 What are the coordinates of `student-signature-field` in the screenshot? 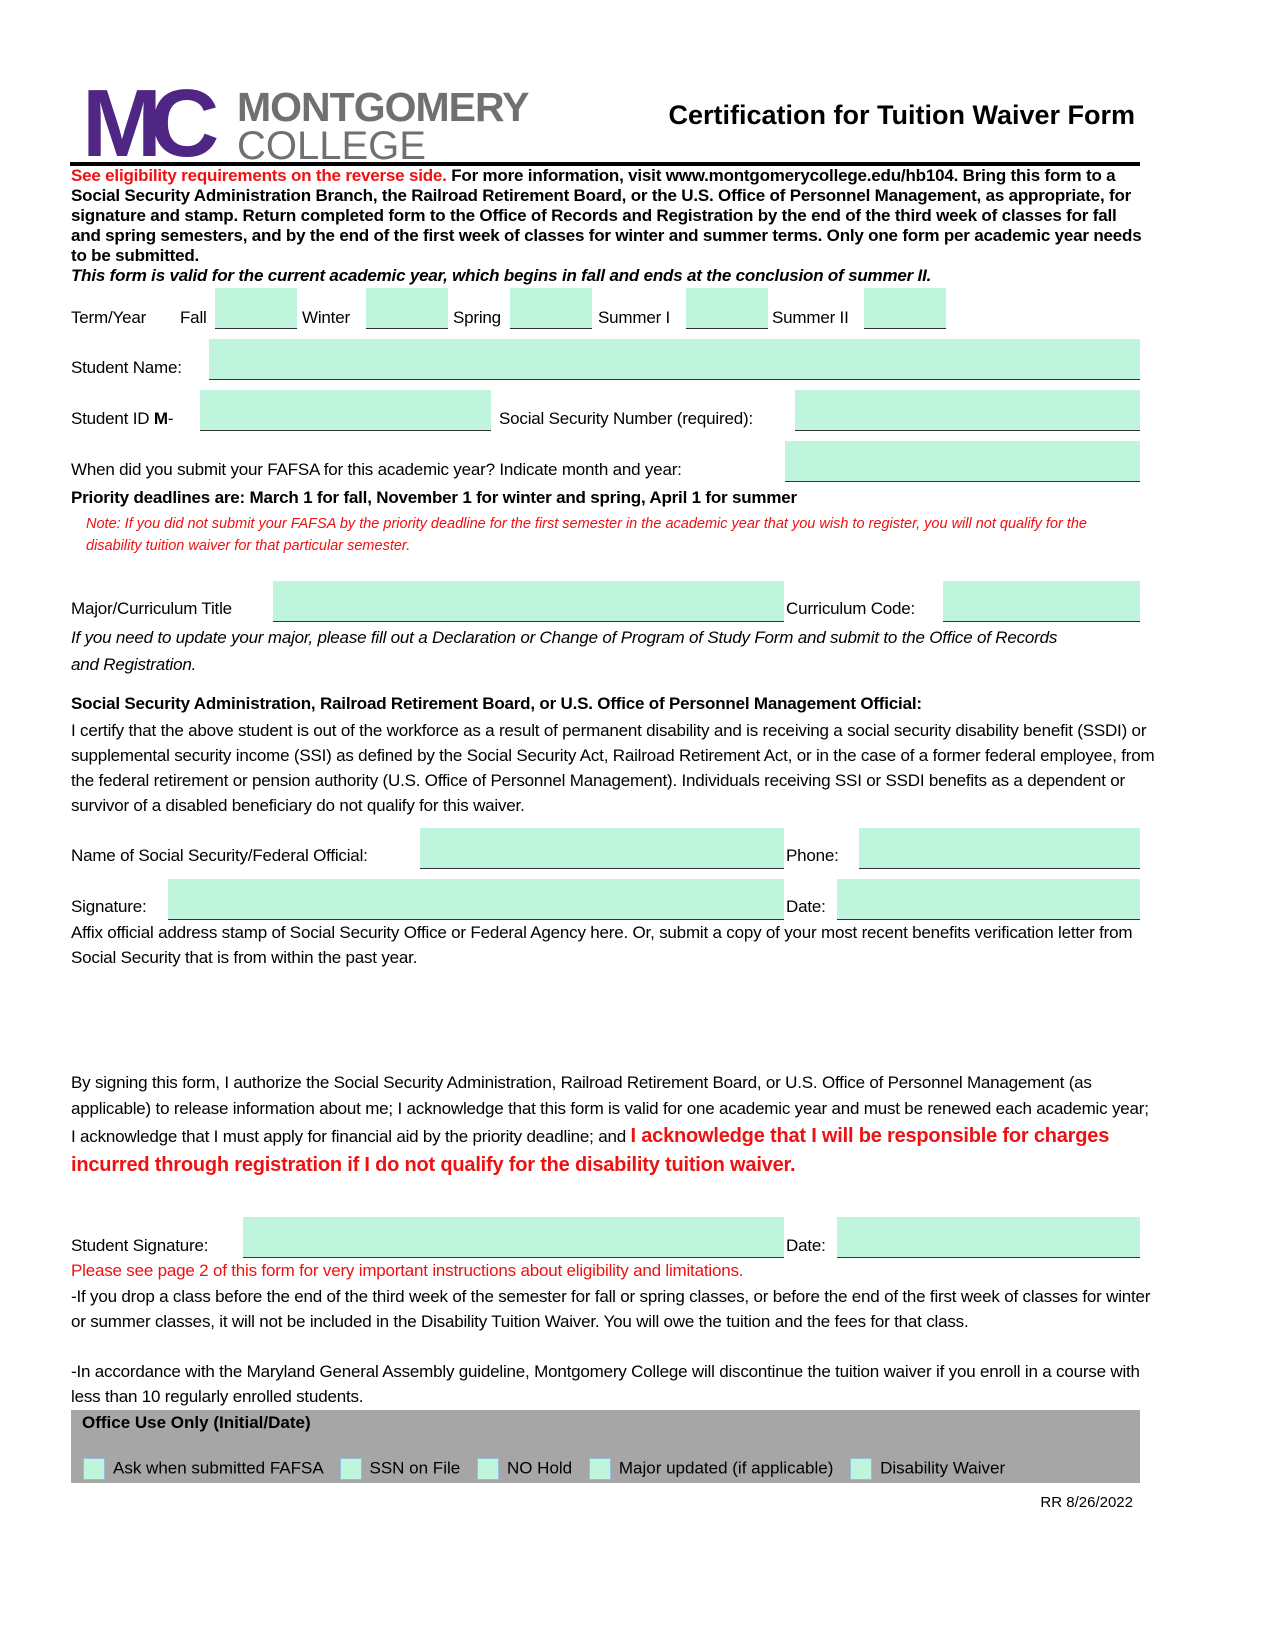 It's located at (513, 1237).